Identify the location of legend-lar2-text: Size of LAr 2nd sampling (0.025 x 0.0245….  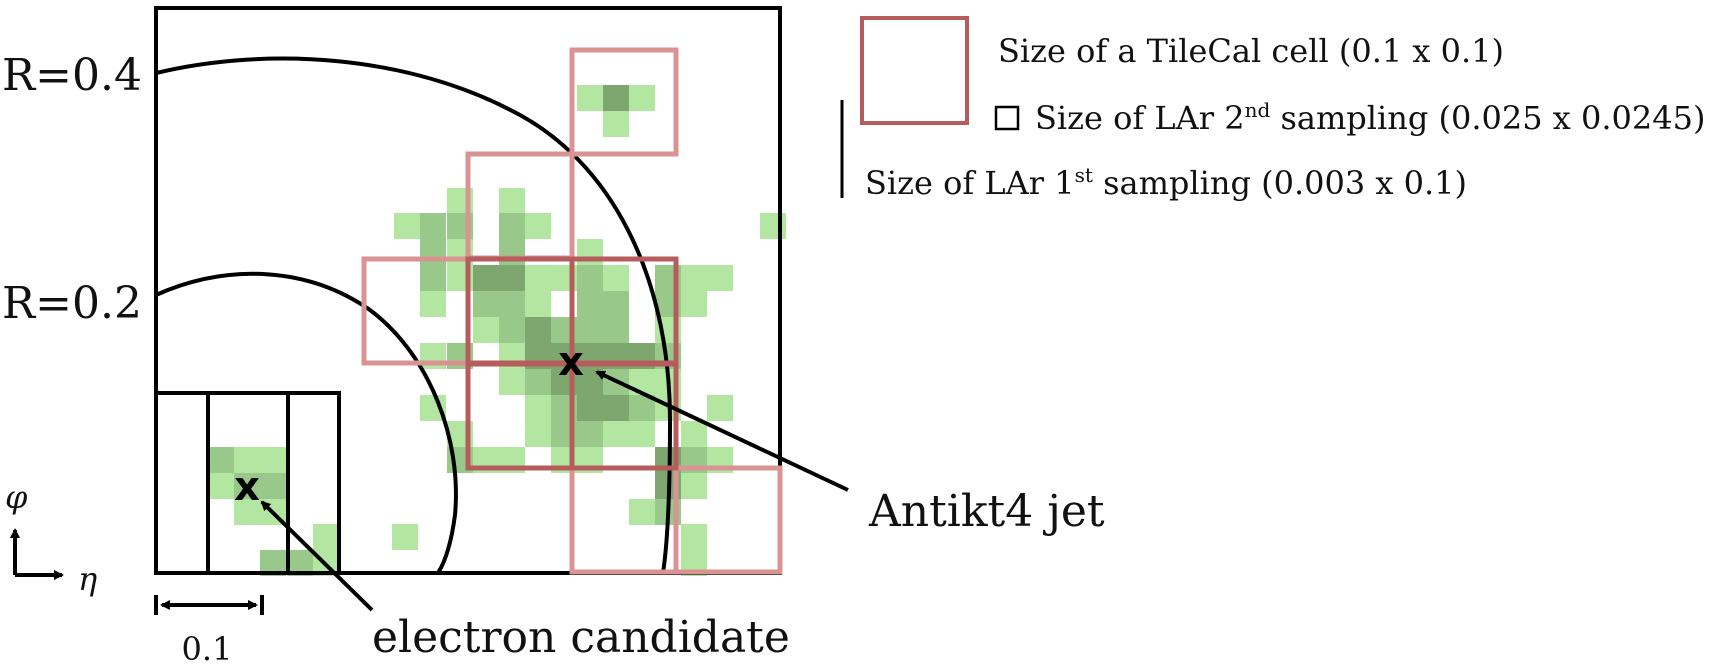
(1370, 117).